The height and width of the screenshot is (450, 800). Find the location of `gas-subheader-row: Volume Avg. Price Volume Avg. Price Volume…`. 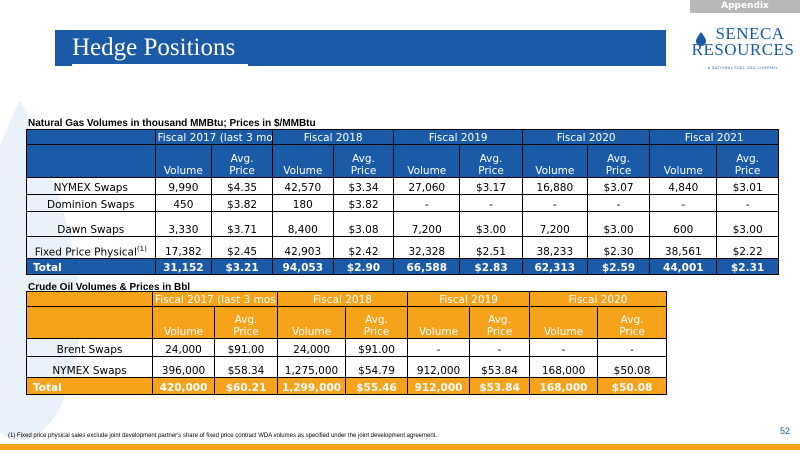

gas-subheader-row: Volume Avg. Price Volume Avg. Price Volume… is located at coordinates (402, 161).